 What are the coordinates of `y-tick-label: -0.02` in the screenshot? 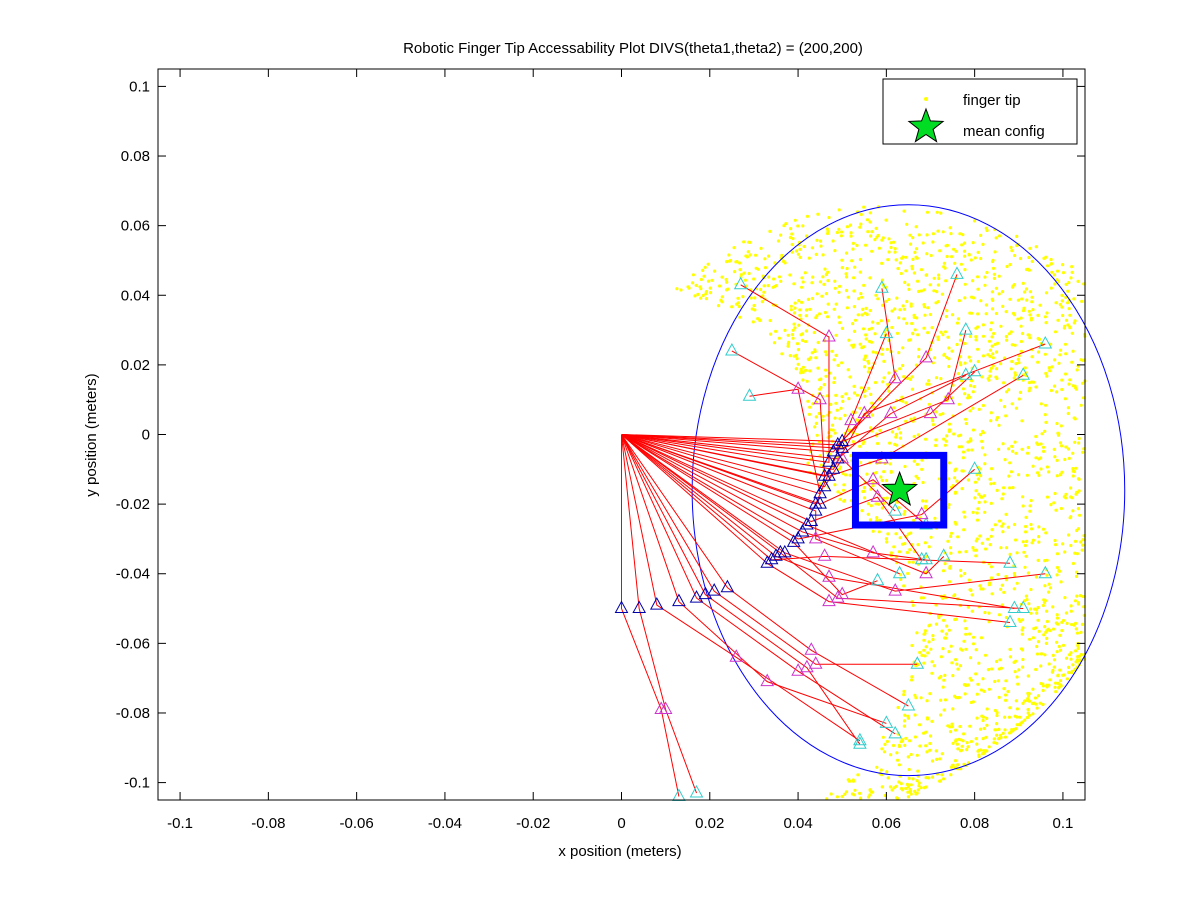 It's located at (133, 504).